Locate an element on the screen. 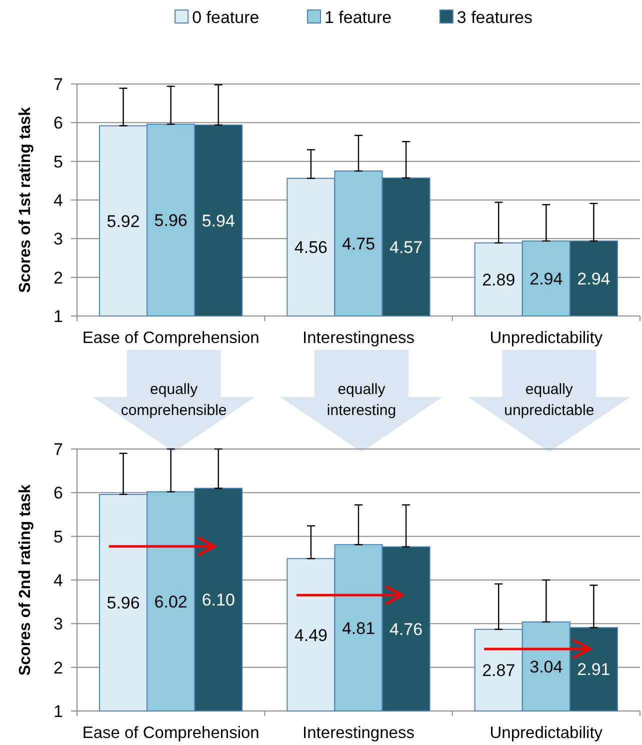 The height and width of the screenshot is (745, 642). data-label: 4.81 is located at coordinates (359, 628).